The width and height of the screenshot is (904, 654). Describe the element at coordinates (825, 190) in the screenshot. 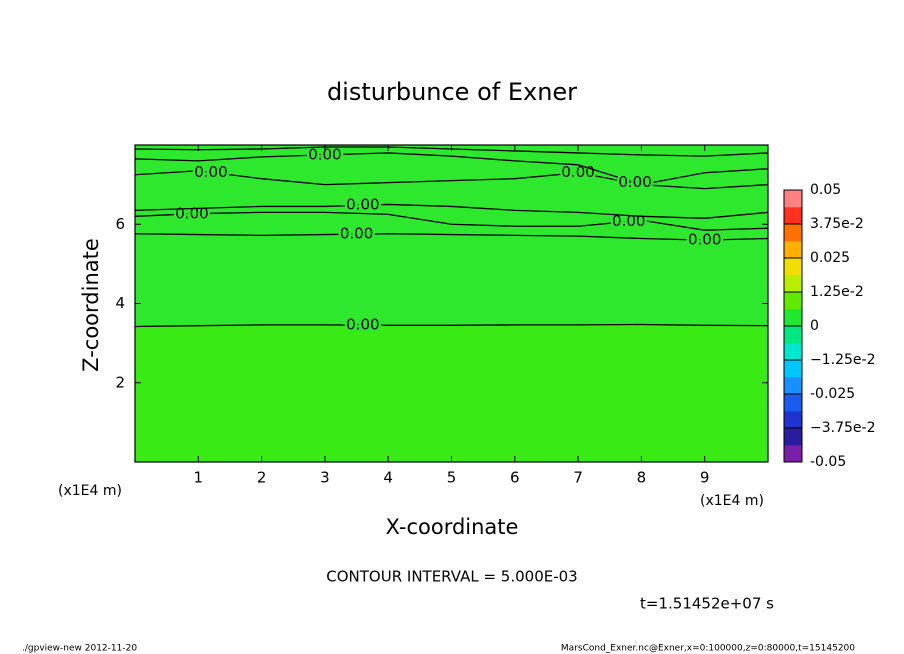

I see `colorbar-tick-label: 0.05` at that location.